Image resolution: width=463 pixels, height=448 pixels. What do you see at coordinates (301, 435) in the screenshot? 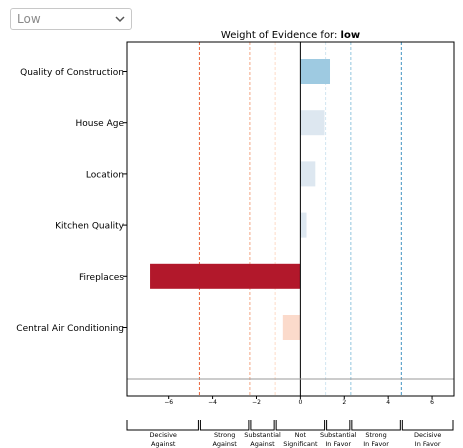
I see `evidence-band-label: Not` at bounding box center [301, 435].